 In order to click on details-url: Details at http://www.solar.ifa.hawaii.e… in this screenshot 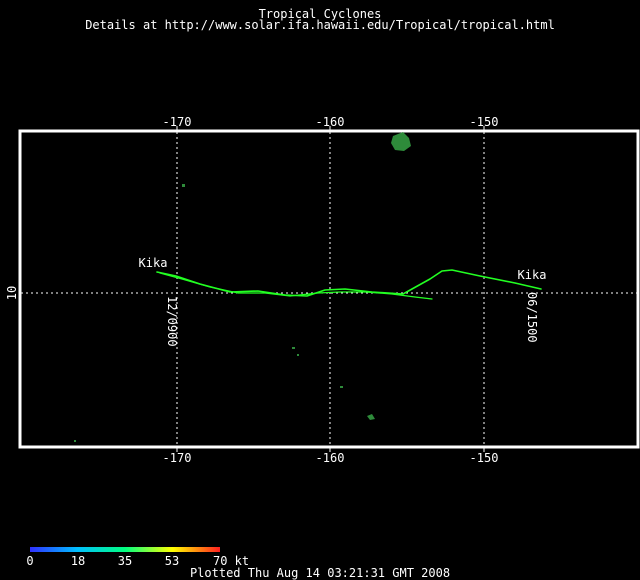, I will do `click(320, 25)`.